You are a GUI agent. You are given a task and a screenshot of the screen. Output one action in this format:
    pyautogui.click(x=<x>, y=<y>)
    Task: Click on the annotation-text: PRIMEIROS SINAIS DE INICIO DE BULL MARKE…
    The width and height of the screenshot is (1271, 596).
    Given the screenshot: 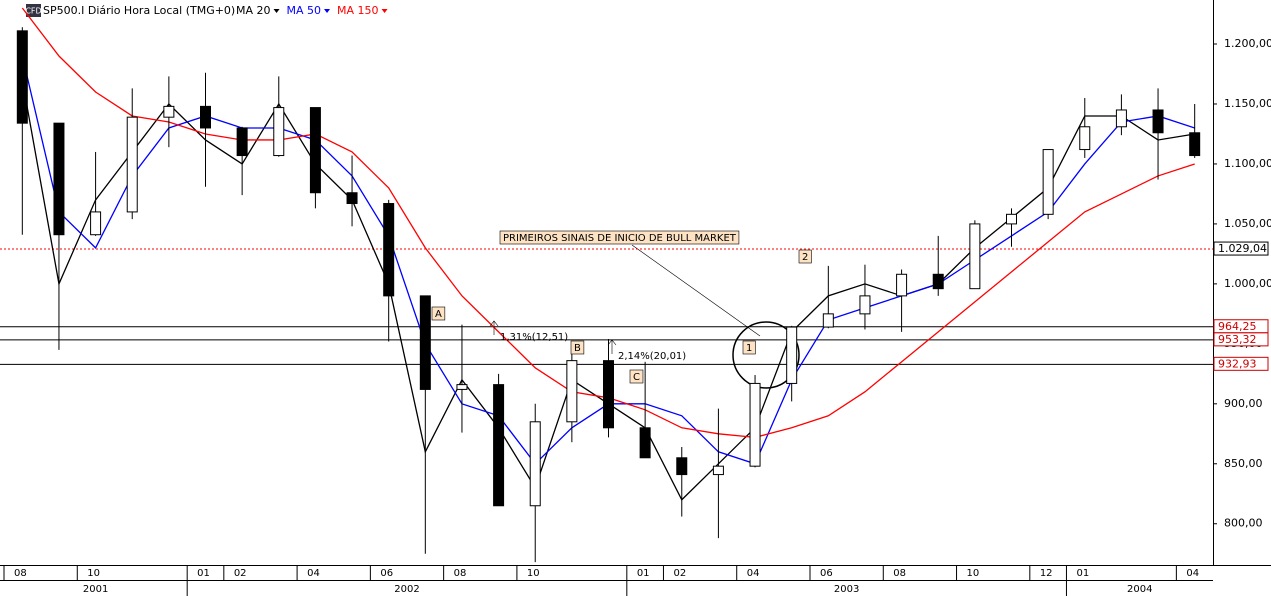 What is the action you would take?
    pyautogui.click(x=620, y=238)
    